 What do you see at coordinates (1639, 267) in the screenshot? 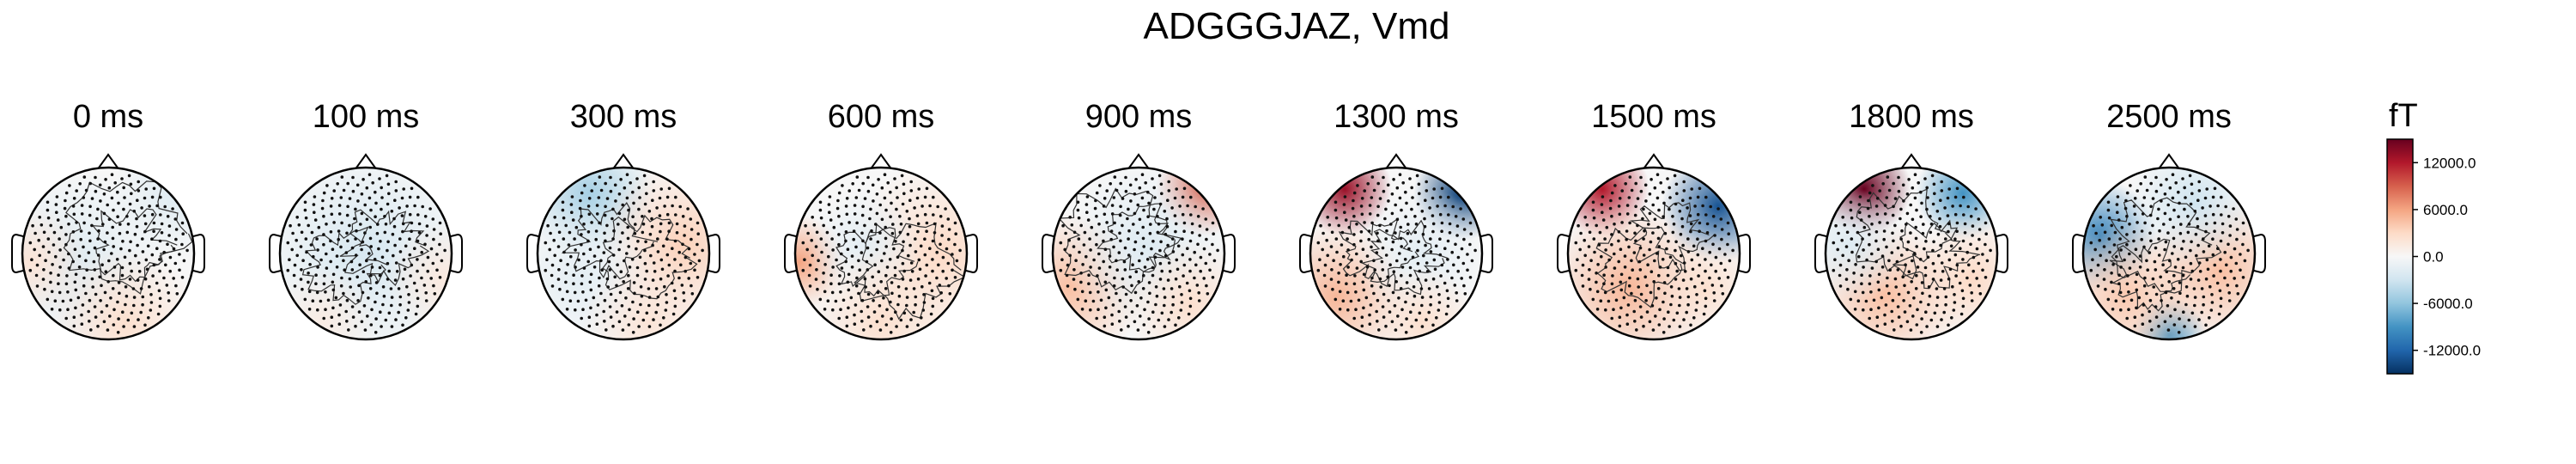
I see `zero-contour` at bounding box center [1639, 267].